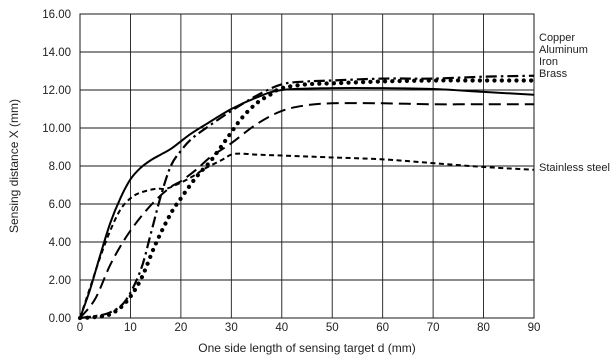 The height and width of the screenshot is (360, 616). What do you see at coordinates (332, 328) in the screenshot?
I see `x-tick-label: 50` at bounding box center [332, 328].